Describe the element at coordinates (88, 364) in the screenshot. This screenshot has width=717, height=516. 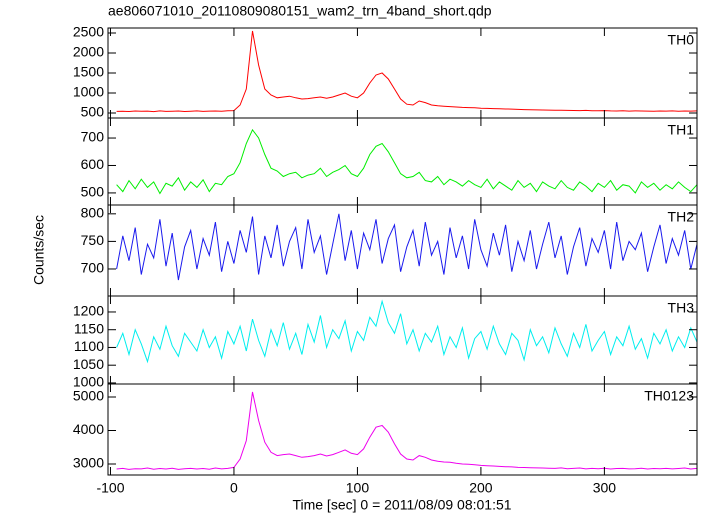
I see `y-tick-label: 1050` at that location.